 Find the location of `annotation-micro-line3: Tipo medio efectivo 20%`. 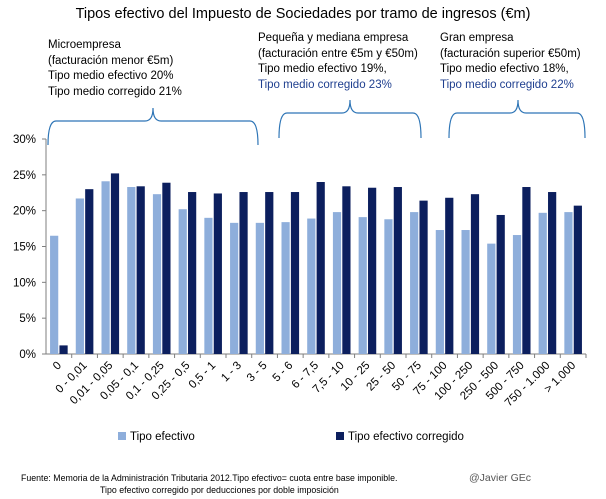

annotation-micro-line3: Tipo medio efectivo 20% is located at coordinates (111, 76).